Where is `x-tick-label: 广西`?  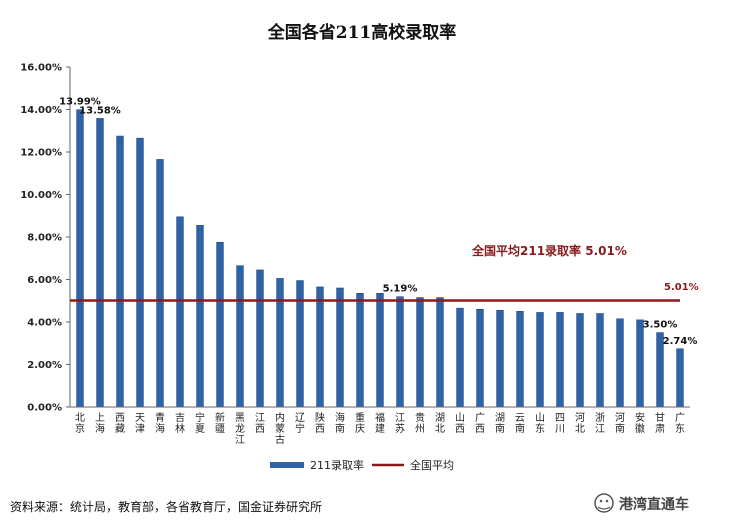
x-tick-label: 广西 is located at coordinates (480, 423).